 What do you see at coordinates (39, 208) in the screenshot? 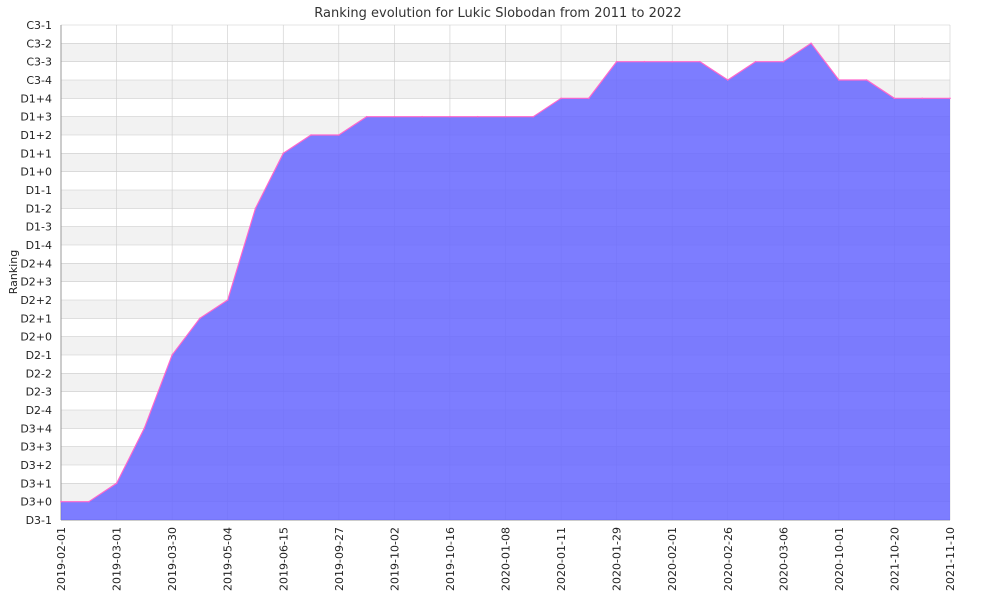
I see `y-tick-label: D1-2` at bounding box center [39, 208].